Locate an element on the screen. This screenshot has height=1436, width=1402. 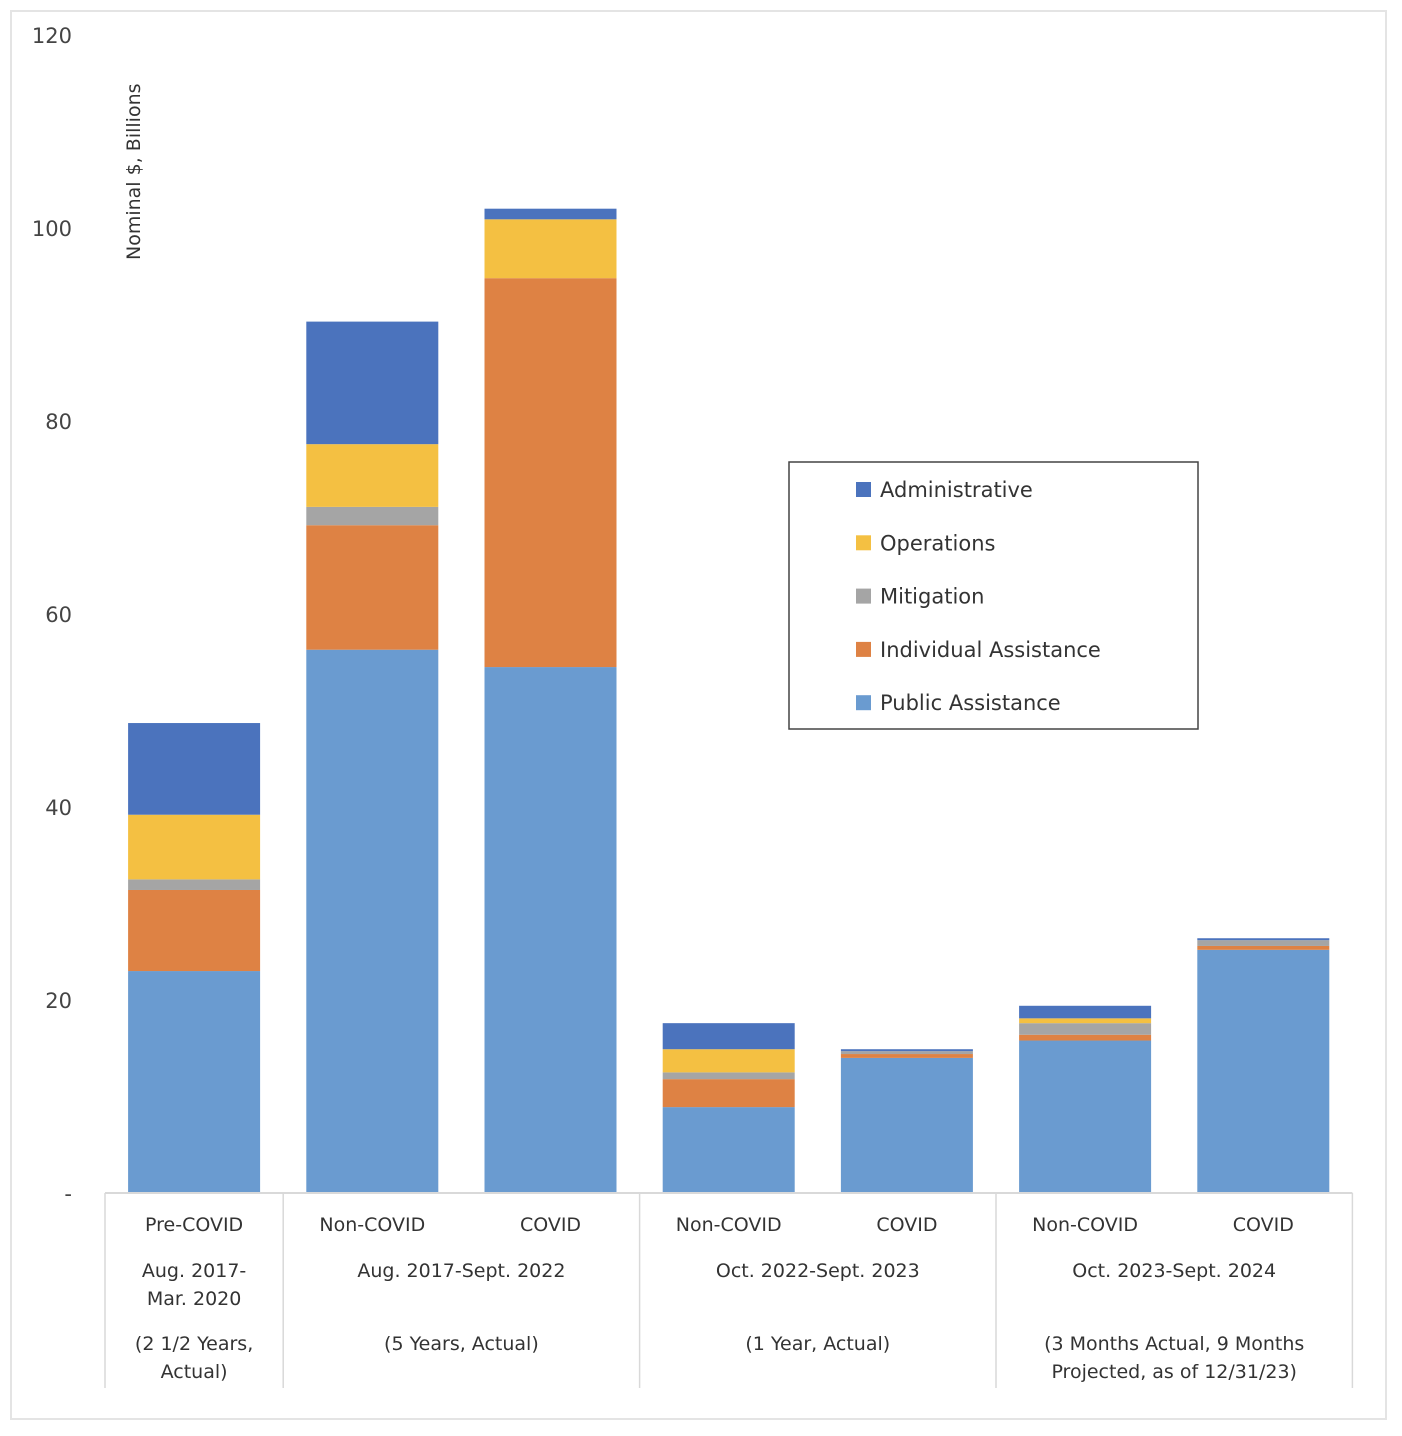
y-axis: - 20 40 60 80 100 120 is located at coordinates (52, 615).